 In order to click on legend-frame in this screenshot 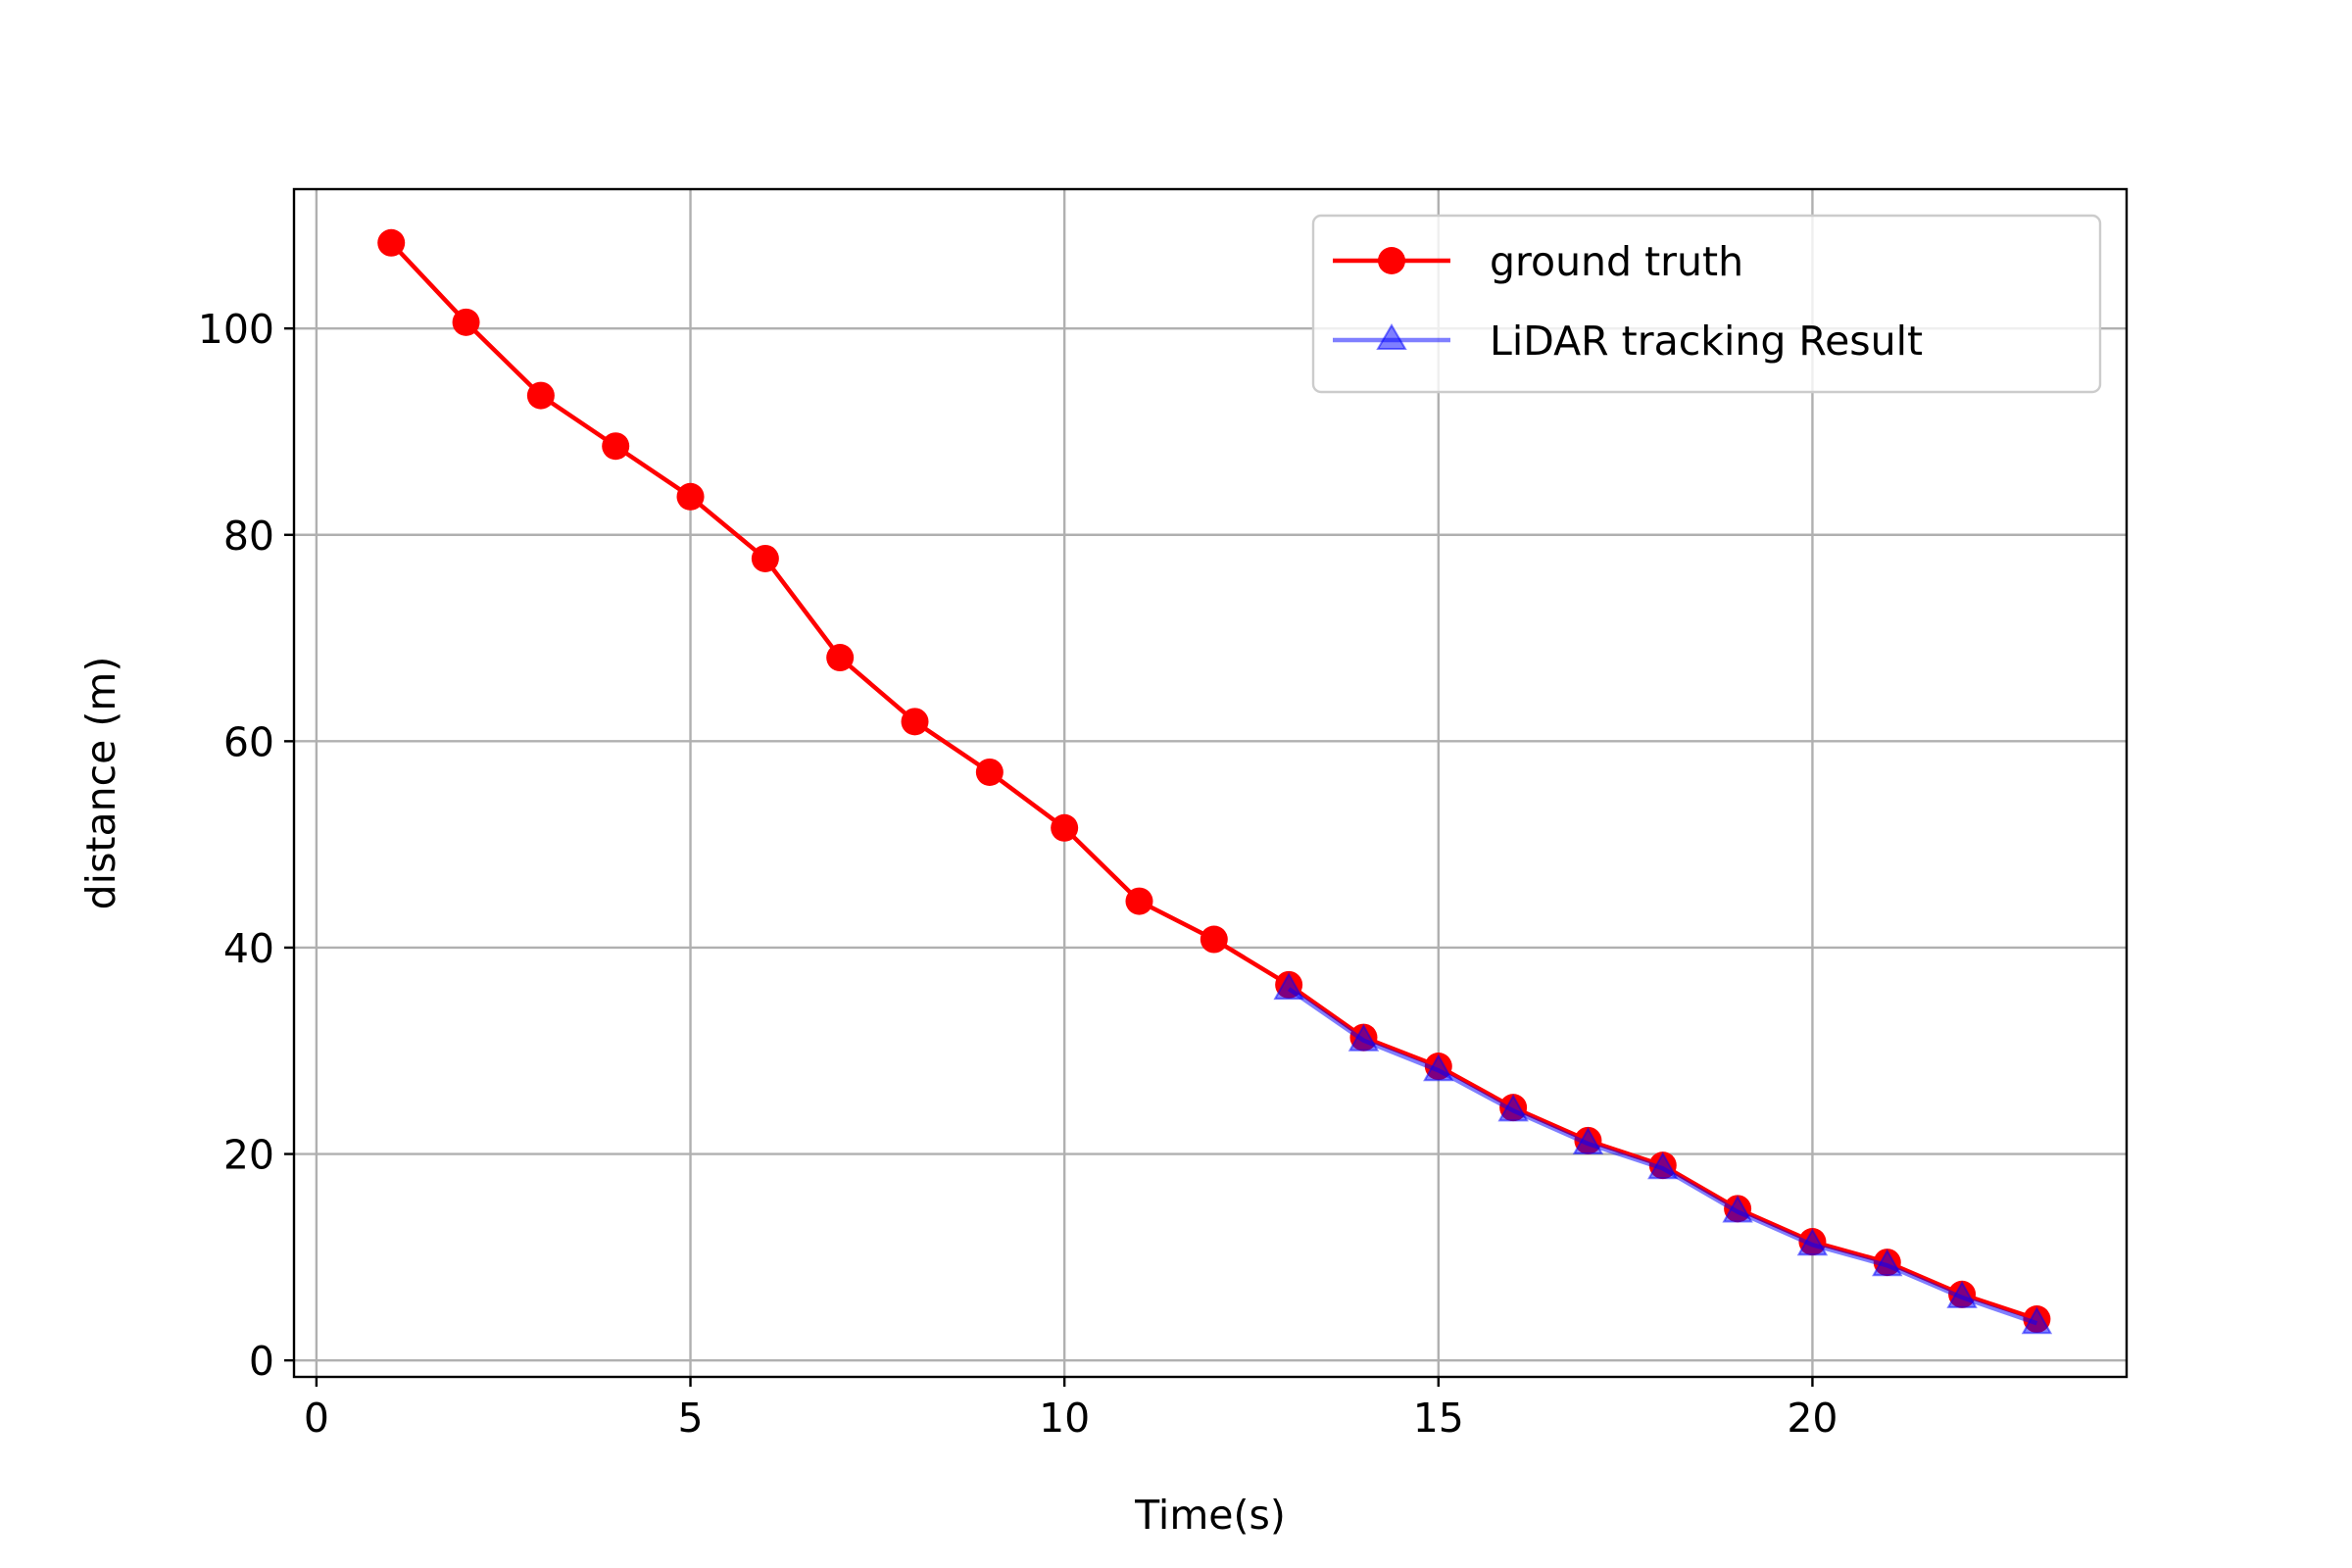, I will do `click(1706, 304)`.